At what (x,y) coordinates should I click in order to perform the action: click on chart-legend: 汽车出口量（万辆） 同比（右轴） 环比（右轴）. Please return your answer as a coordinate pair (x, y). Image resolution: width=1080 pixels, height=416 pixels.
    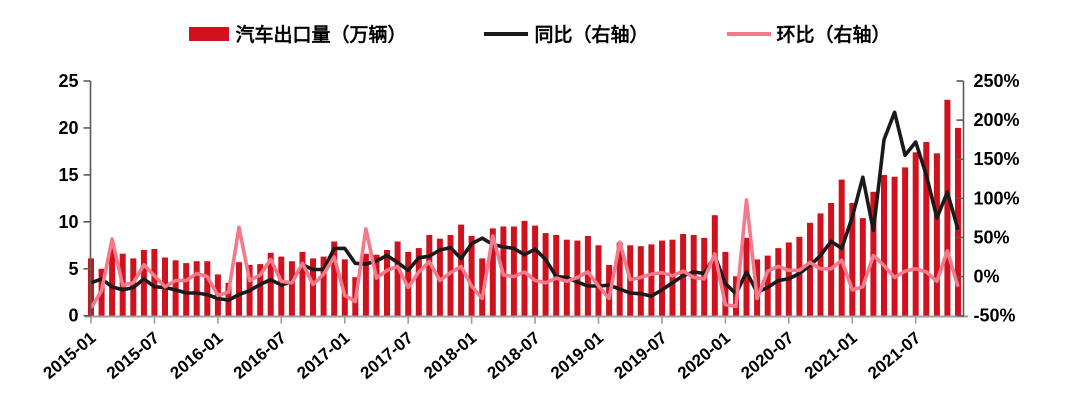
    Looking at the image, I should click on (540, 33).